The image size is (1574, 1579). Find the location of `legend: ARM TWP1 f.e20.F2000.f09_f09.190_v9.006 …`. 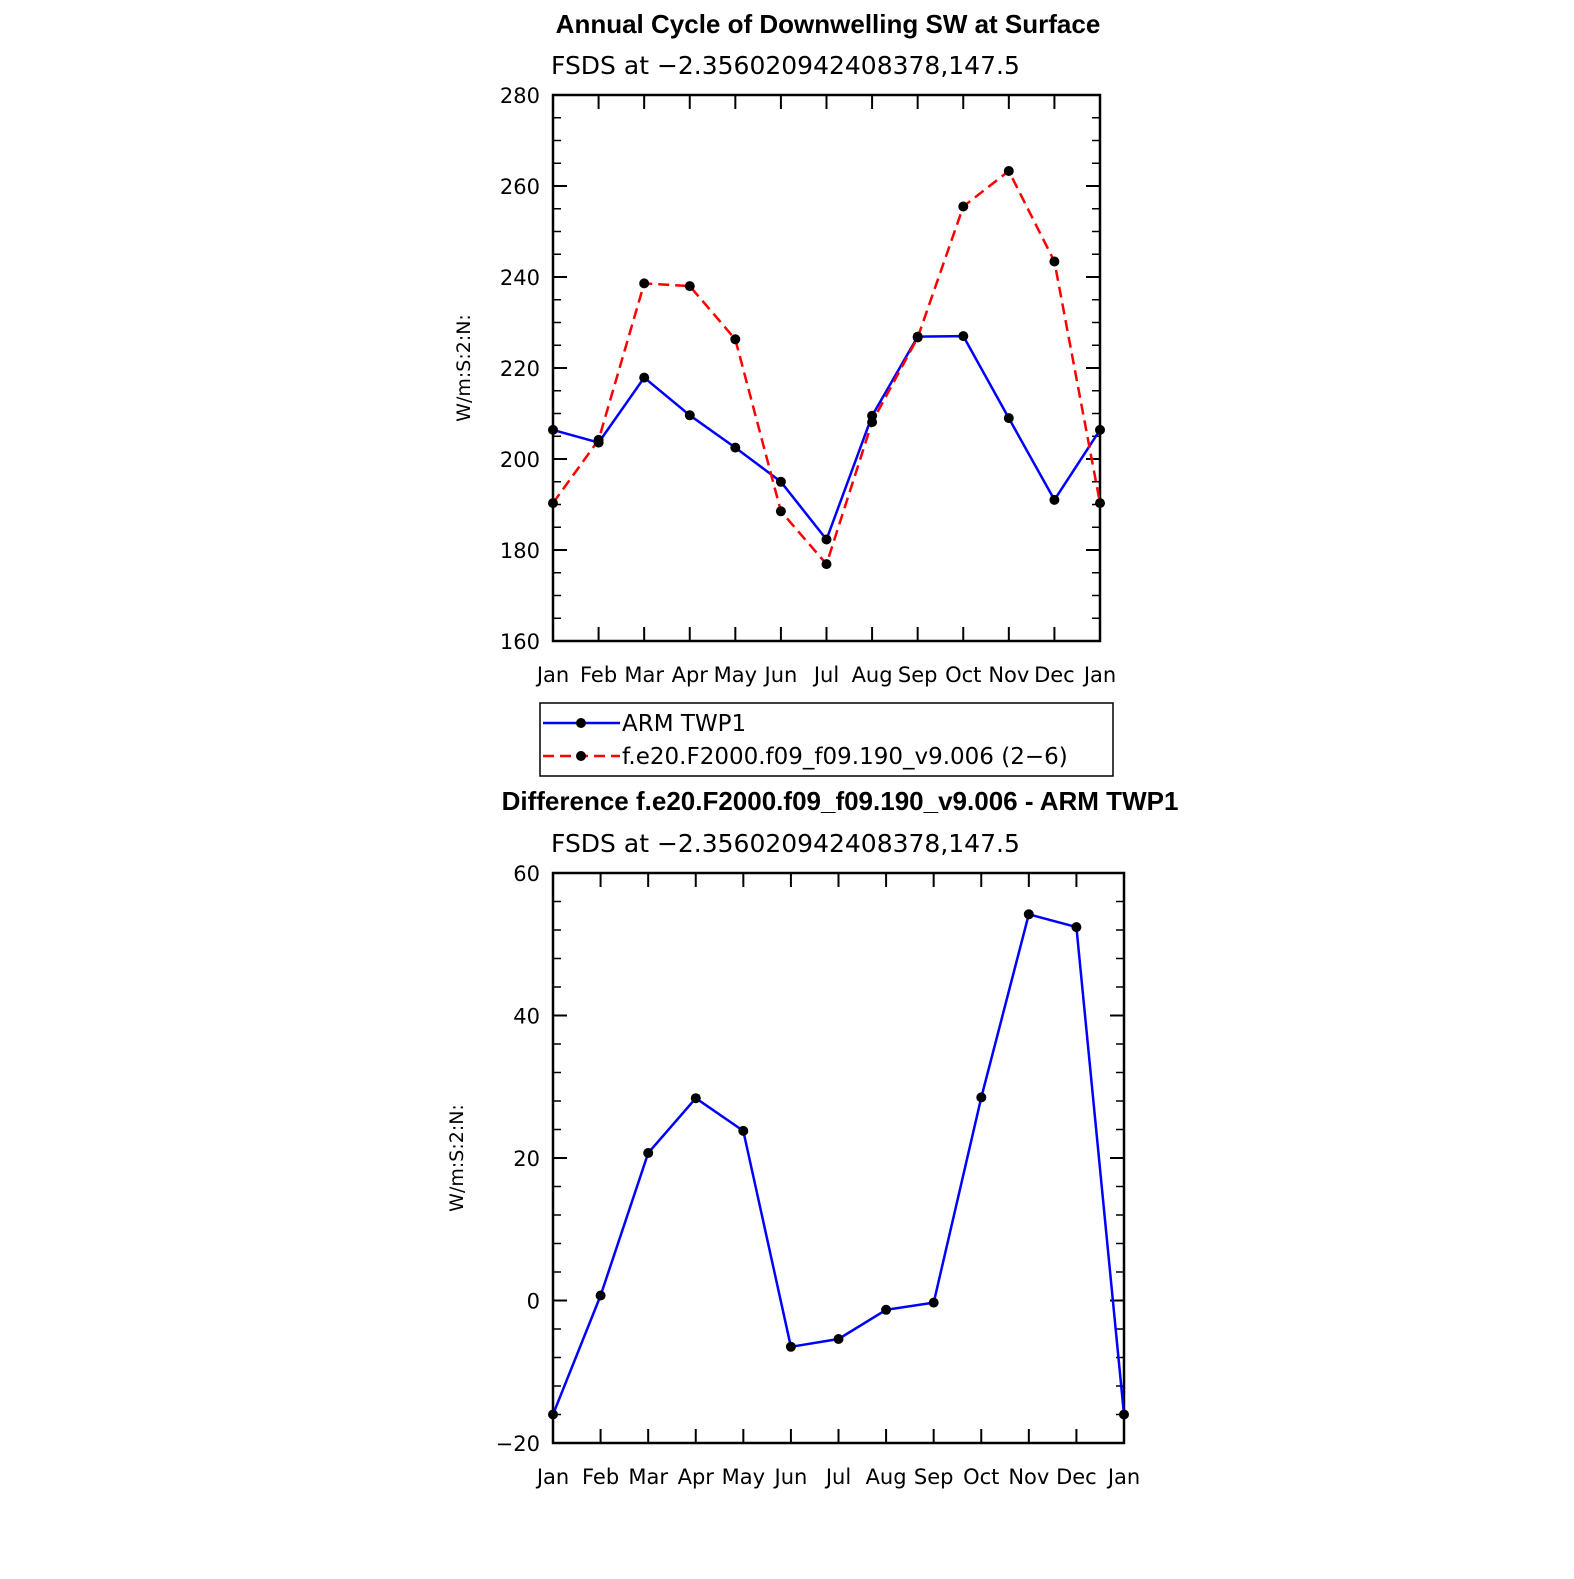

legend: ARM TWP1 f.e20.F2000.f09_f09.190_v9.006 … is located at coordinates (826, 739).